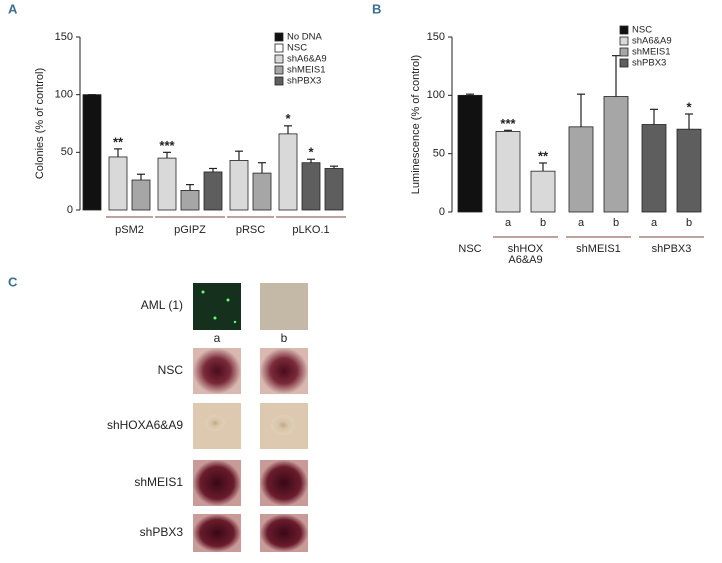 This screenshot has height=563, width=722. I want to click on row-label: shMEIS1, so click(158, 482).